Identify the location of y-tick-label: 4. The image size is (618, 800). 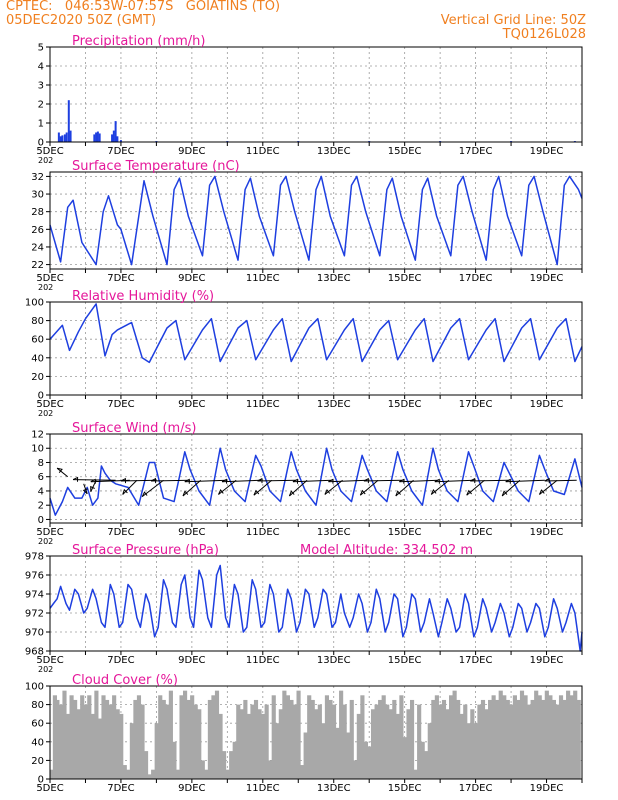
(41, 491).